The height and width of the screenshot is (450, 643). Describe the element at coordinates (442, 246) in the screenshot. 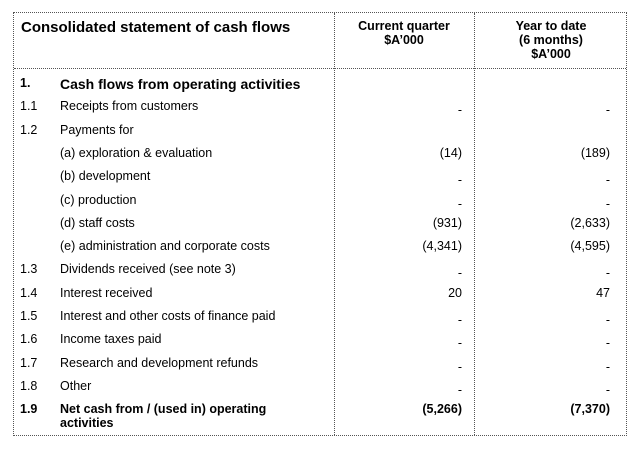

I see `current-quarter-value: (4,341)` at that location.